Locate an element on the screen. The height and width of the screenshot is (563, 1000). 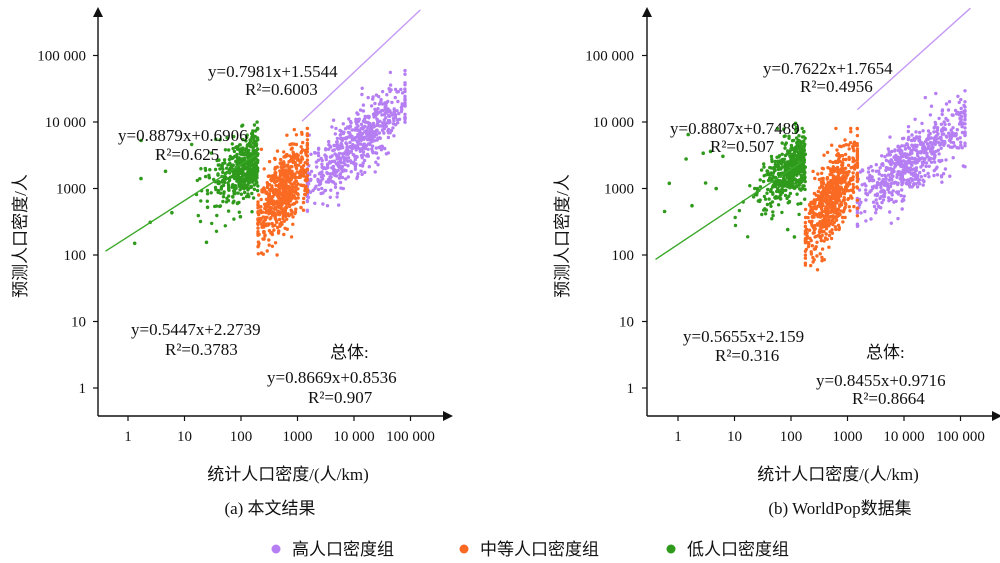
r2-mid-a: R²=0.625 is located at coordinates (187, 154).